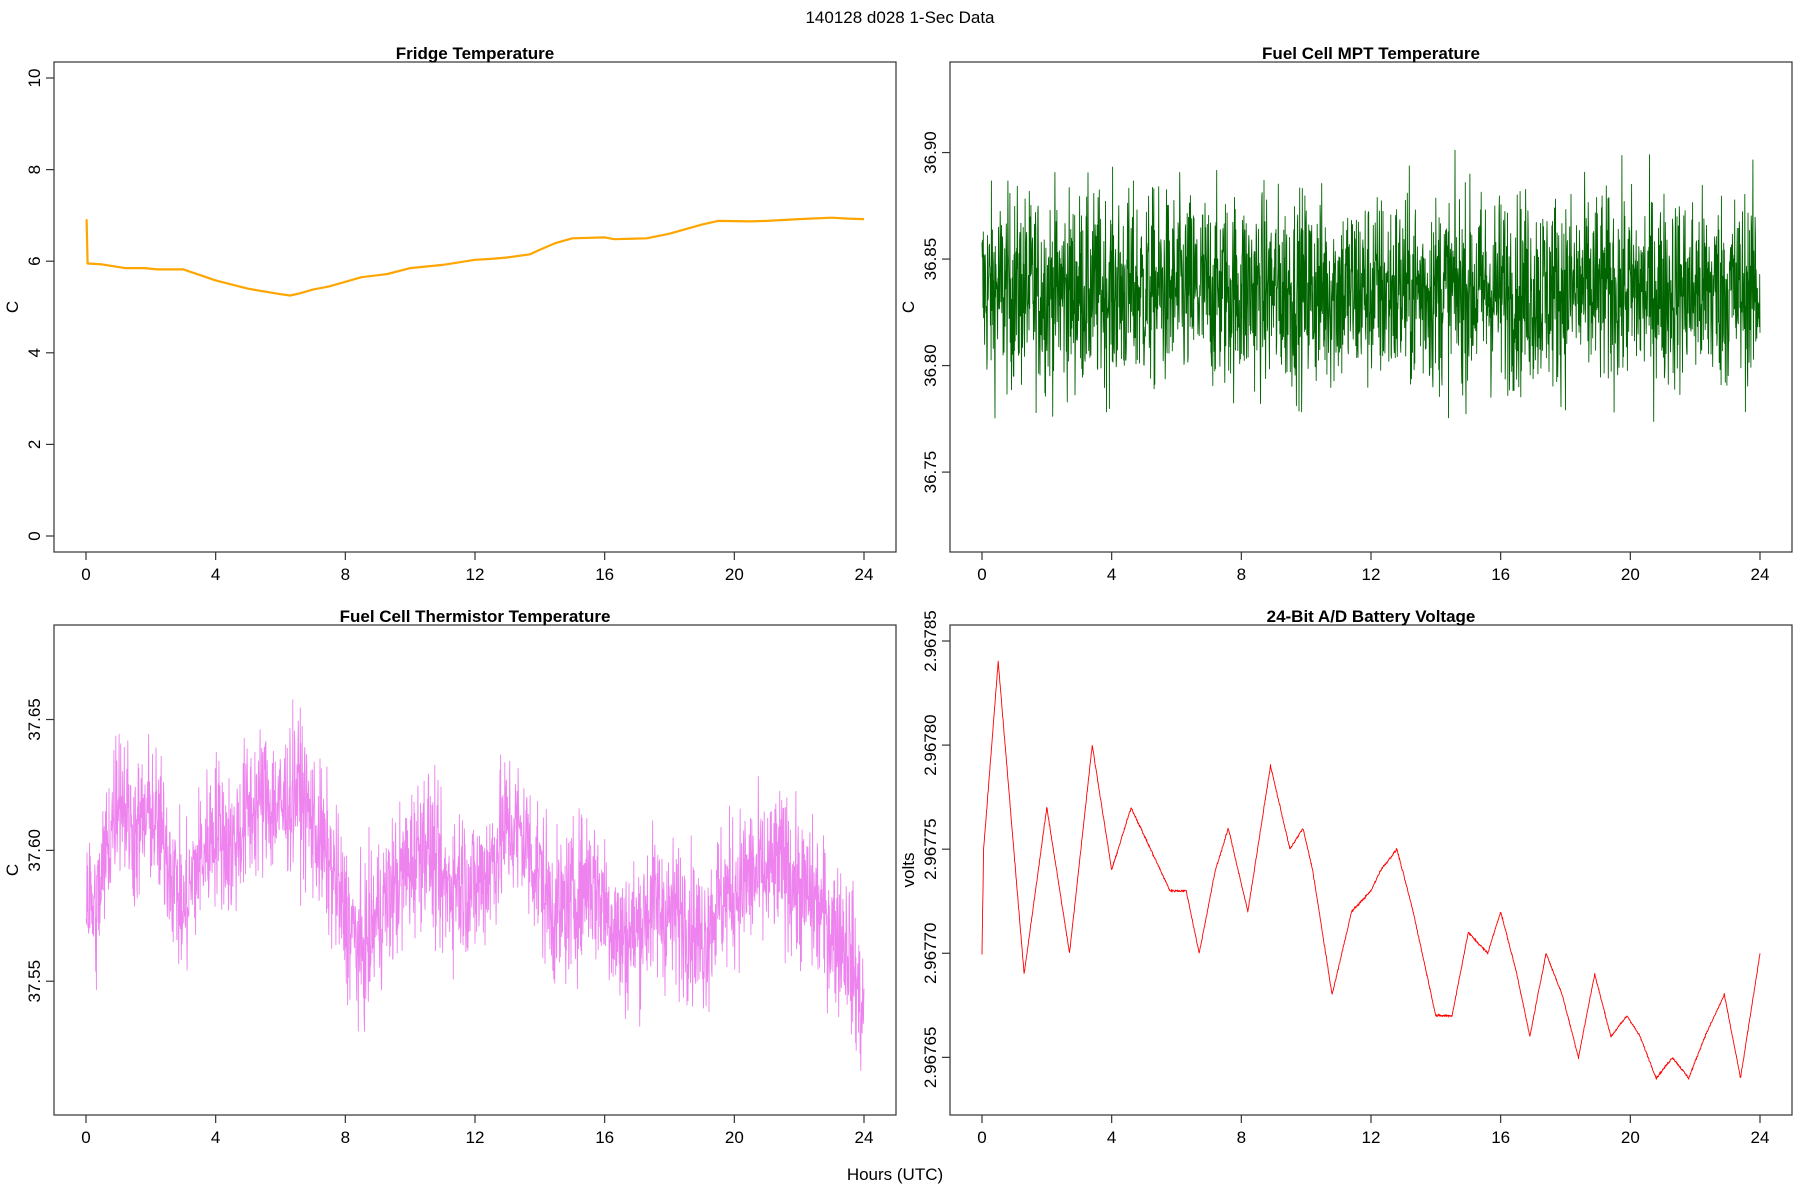 The width and height of the screenshot is (1800, 1200). Describe the element at coordinates (930, 1057) in the screenshot. I see `y-tick-label: 2.96765` at that location.